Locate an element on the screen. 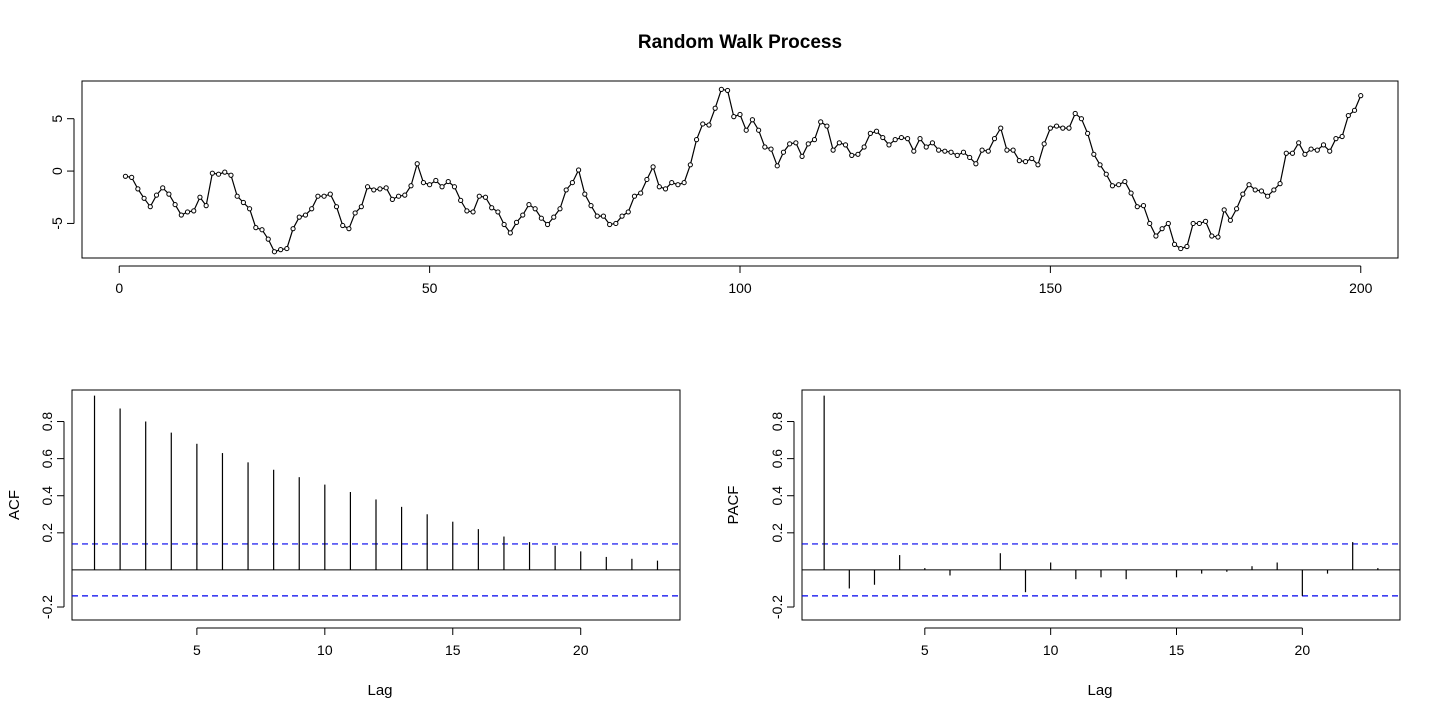  pacf-y-tick-label: 0.6 is located at coordinates (777, 459).